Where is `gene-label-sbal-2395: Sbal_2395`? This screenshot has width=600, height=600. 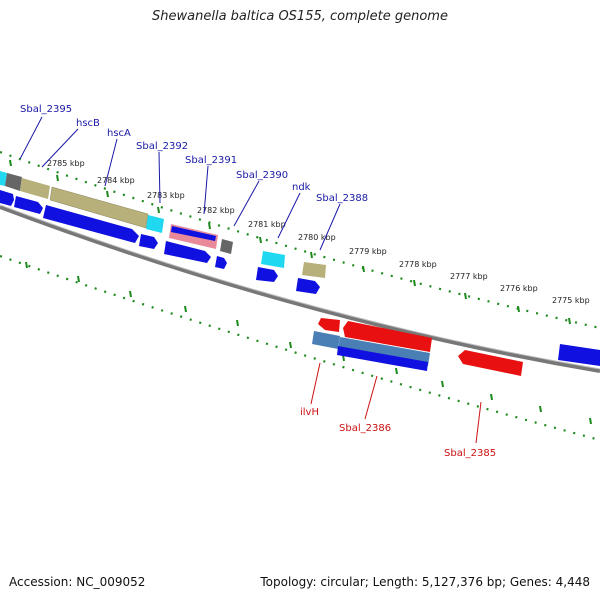 gene-label-sbal-2395: Sbal_2395 is located at coordinates (46, 109).